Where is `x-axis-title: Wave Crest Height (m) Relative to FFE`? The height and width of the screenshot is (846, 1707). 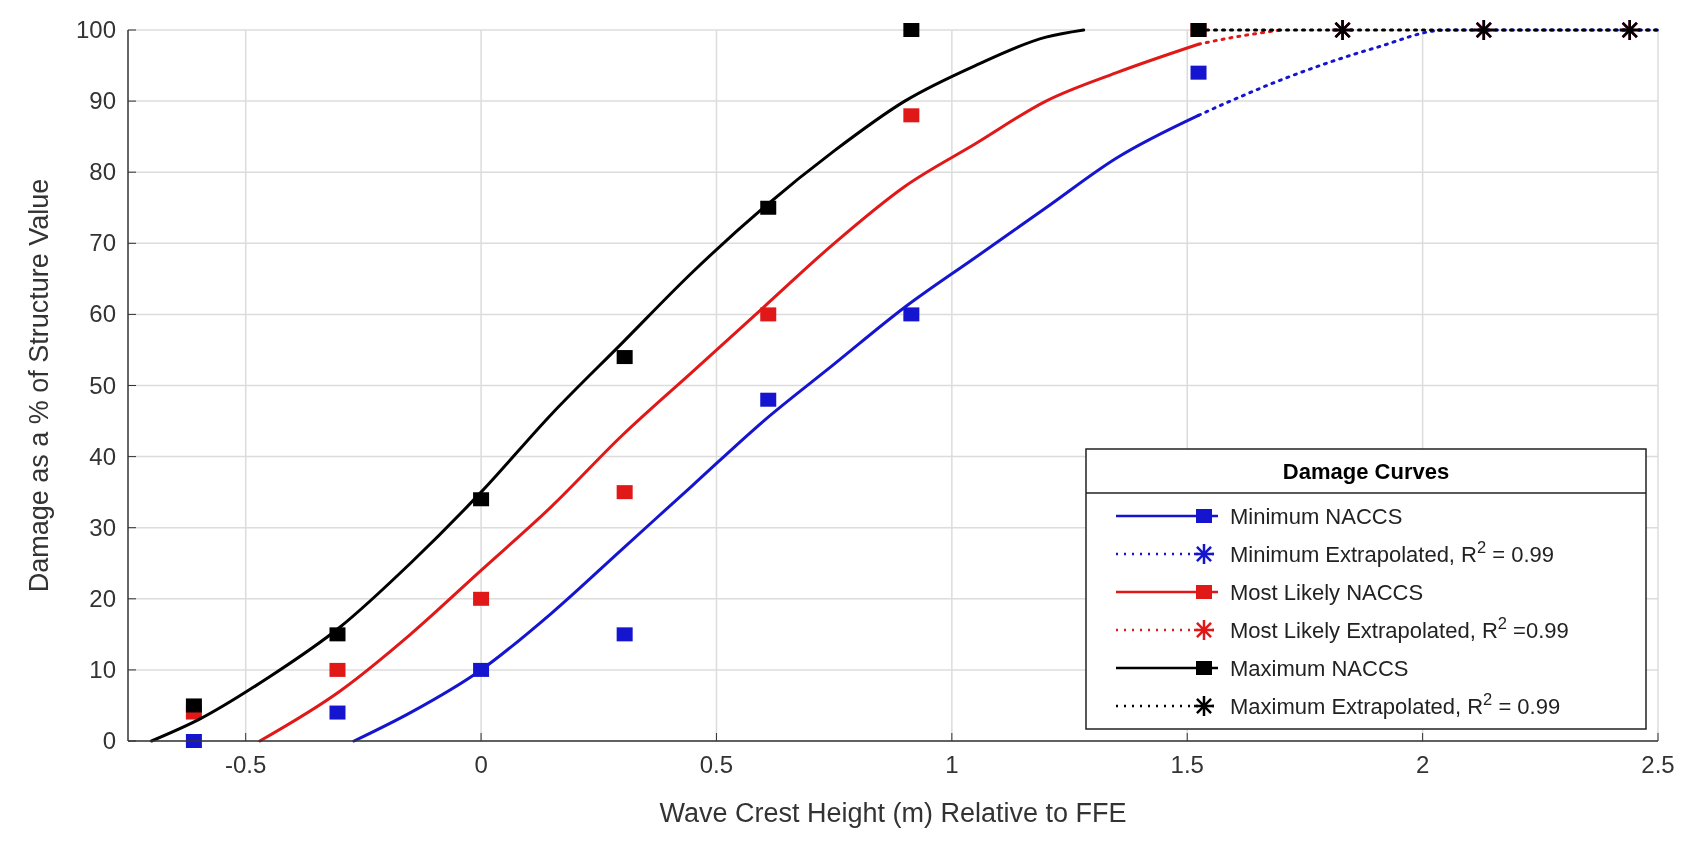
x-axis-title: Wave Crest Height (m) Relative to FFE is located at coordinates (893, 813).